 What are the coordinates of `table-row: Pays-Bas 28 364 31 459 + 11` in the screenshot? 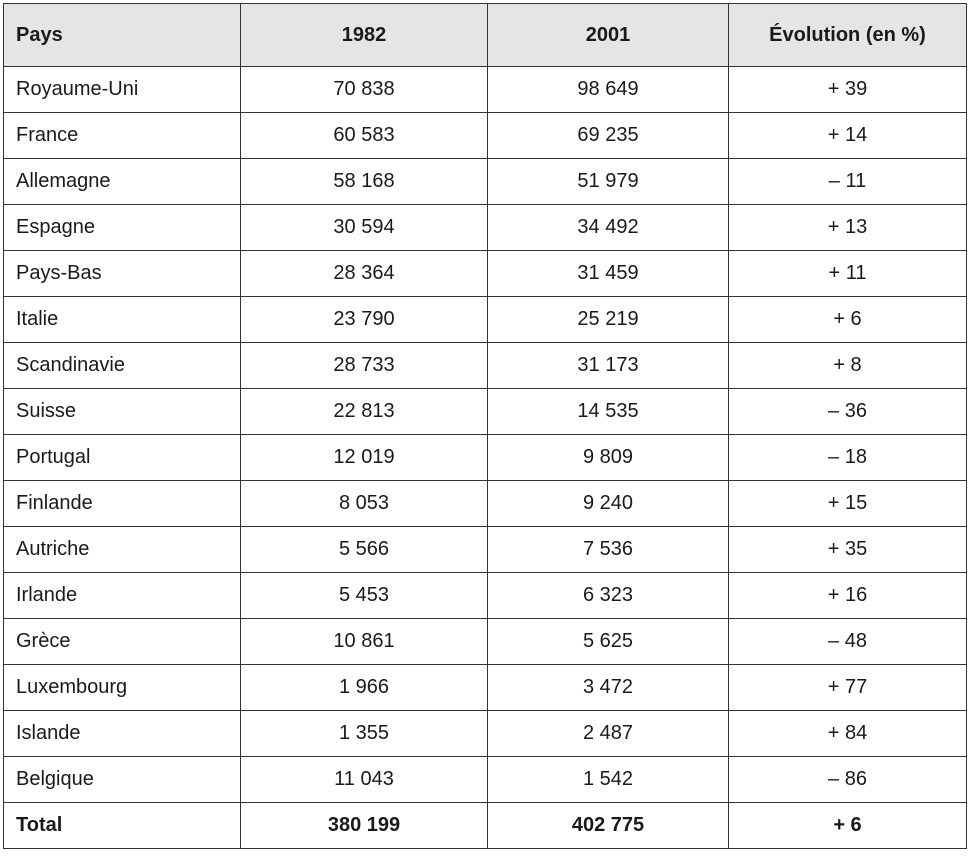 It's located at (485, 273).